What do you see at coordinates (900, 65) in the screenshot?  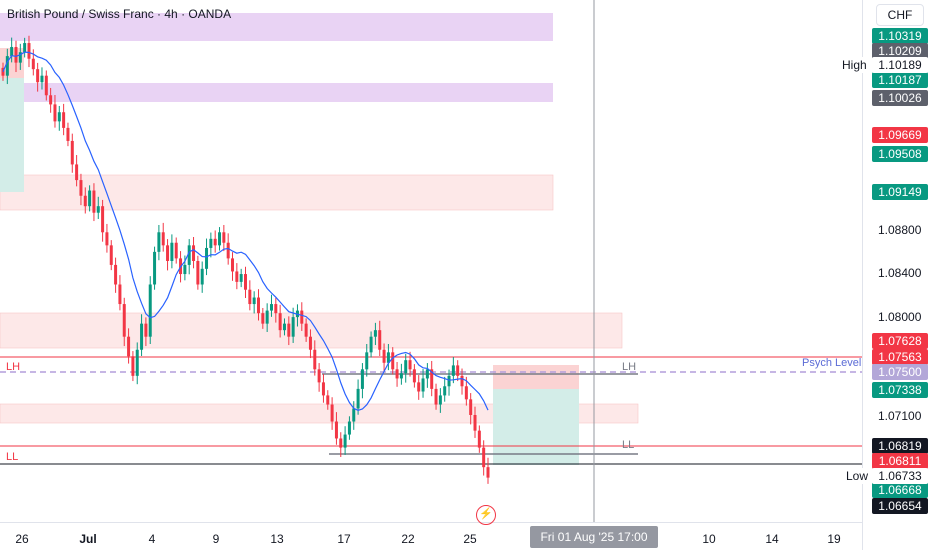 I see `high-value: 1.10189` at bounding box center [900, 65].